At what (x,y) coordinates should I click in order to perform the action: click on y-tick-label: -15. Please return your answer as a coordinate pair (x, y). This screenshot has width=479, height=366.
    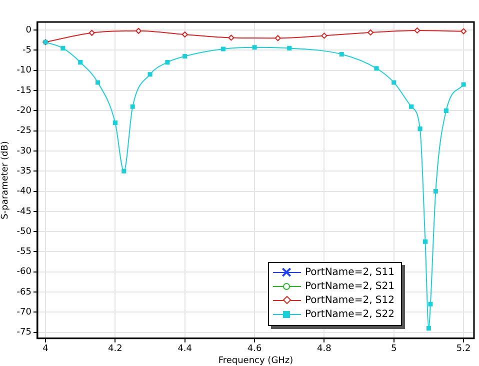
    Looking at the image, I should click on (24, 91).